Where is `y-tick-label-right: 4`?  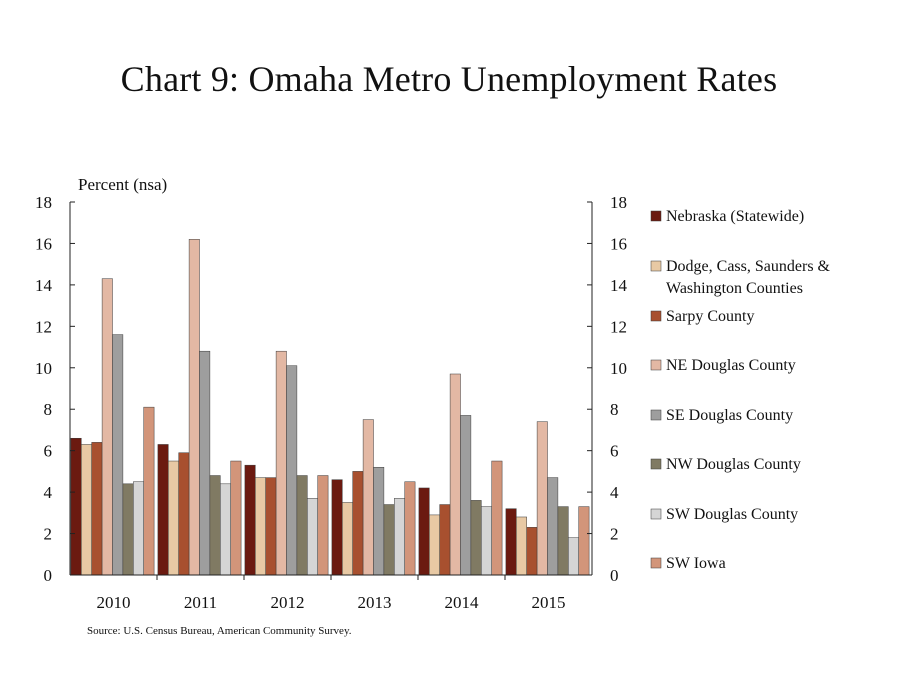 y-tick-label-right: 4 is located at coordinates (614, 492).